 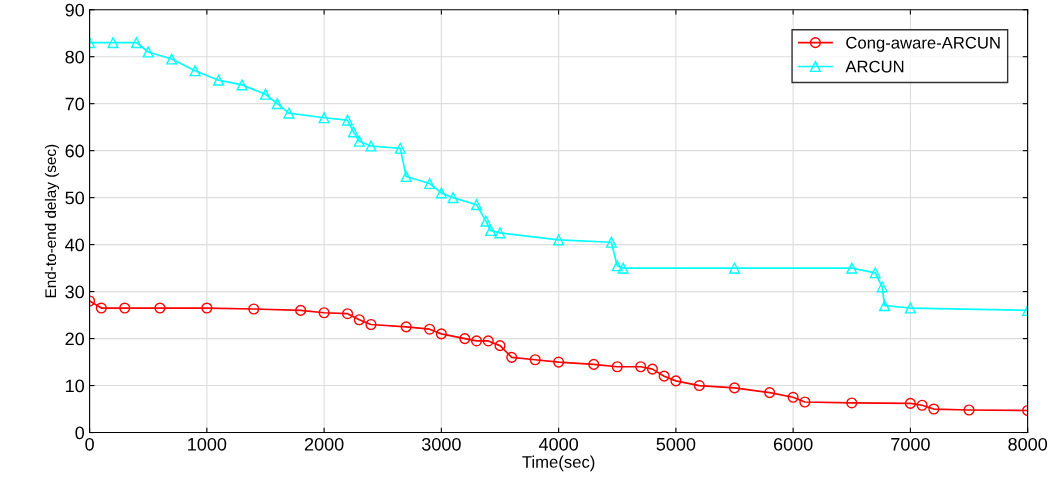 What do you see at coordinates (910, 444) in the screenshot?
I see `x-tick-label: 7000` at bounding box center [910, 444].